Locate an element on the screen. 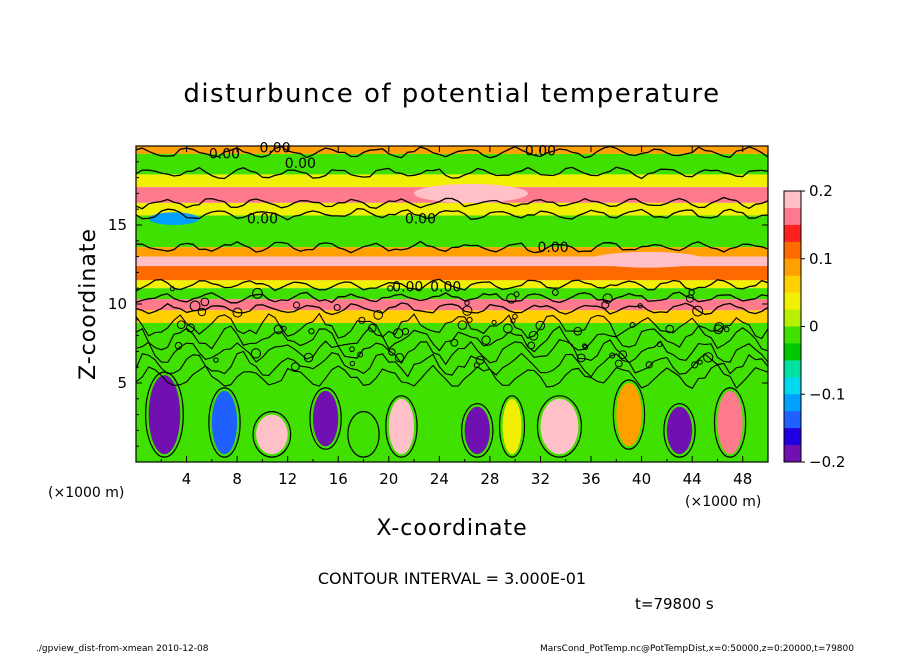  x-tick-label: 40 is located at coordinates (641, 479).